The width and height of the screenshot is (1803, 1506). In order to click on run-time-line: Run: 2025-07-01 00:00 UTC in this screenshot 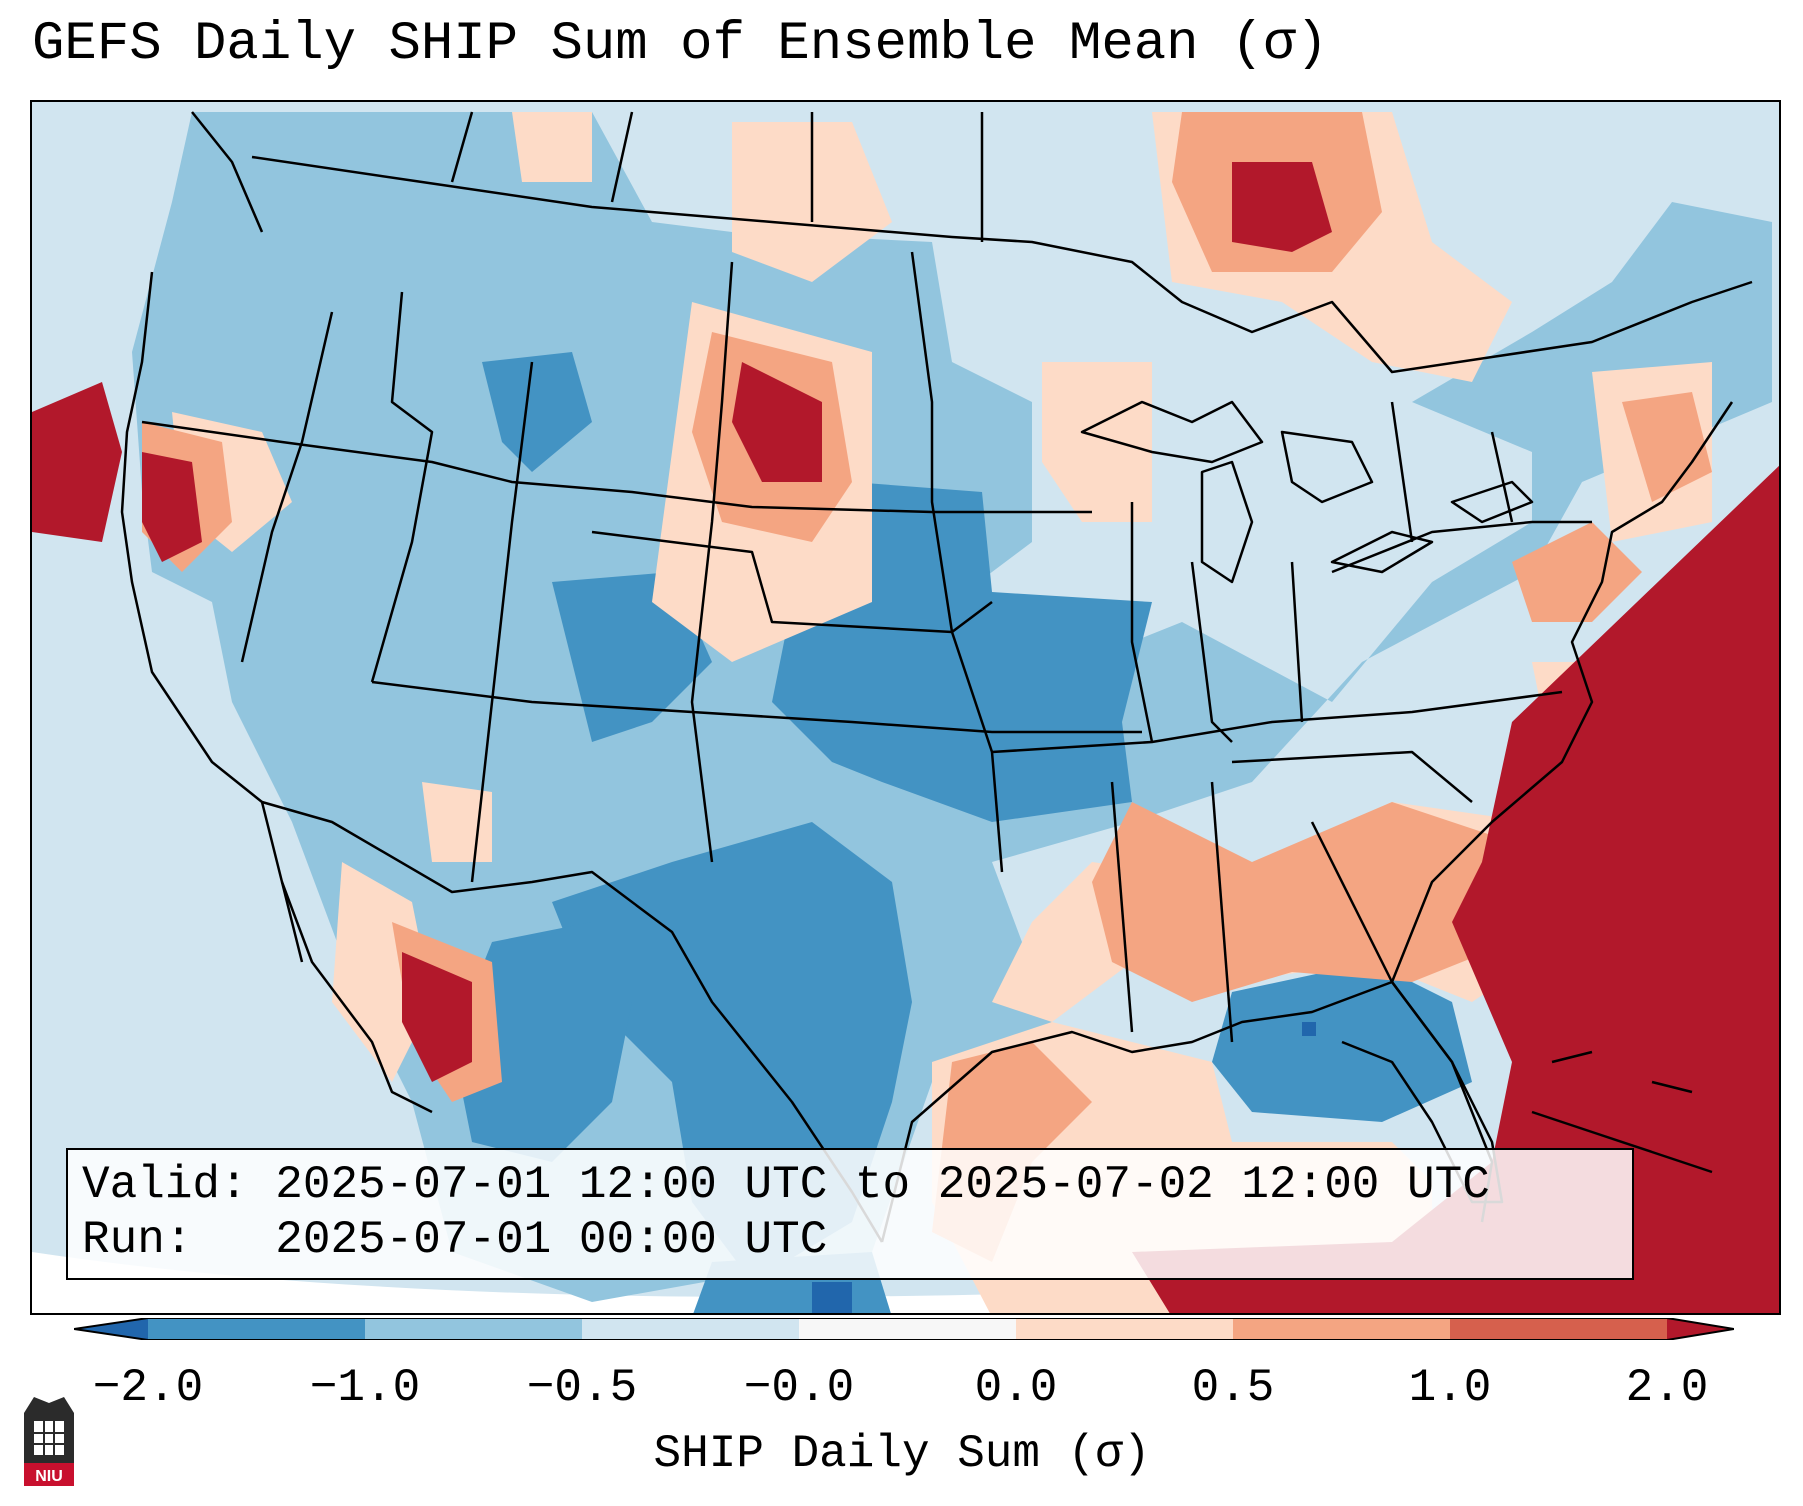, I will do `click(455, 1240)`.